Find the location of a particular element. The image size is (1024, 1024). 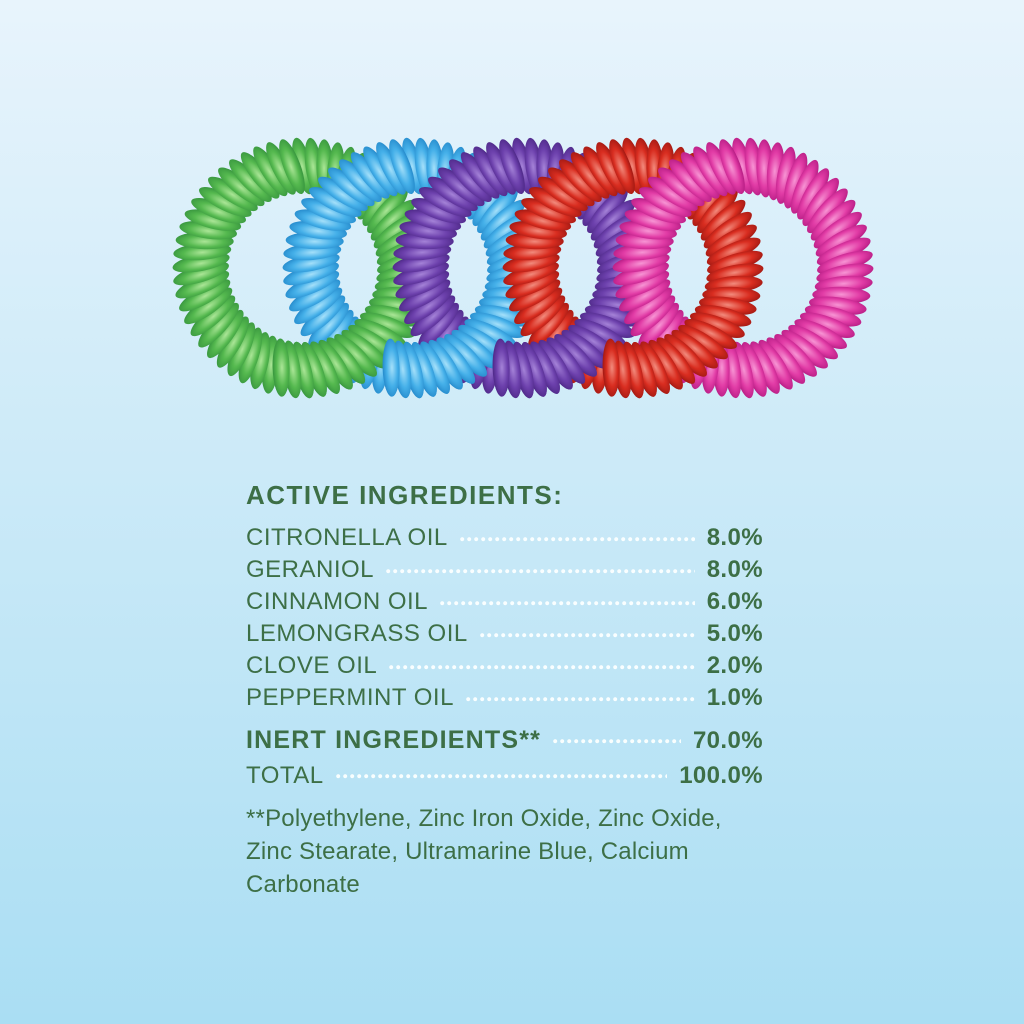

ingredient-row: GERANIOL 8.0% is located at coordinates (504, 570).